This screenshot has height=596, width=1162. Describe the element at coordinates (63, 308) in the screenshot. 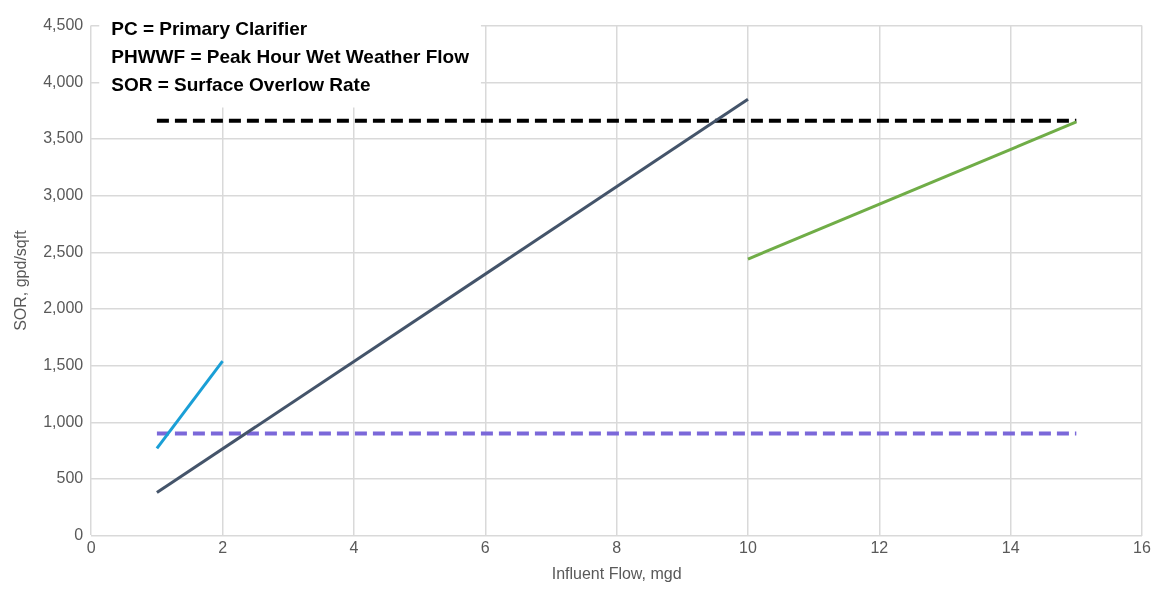

I see `y-tick-label: 2,000` at that location.